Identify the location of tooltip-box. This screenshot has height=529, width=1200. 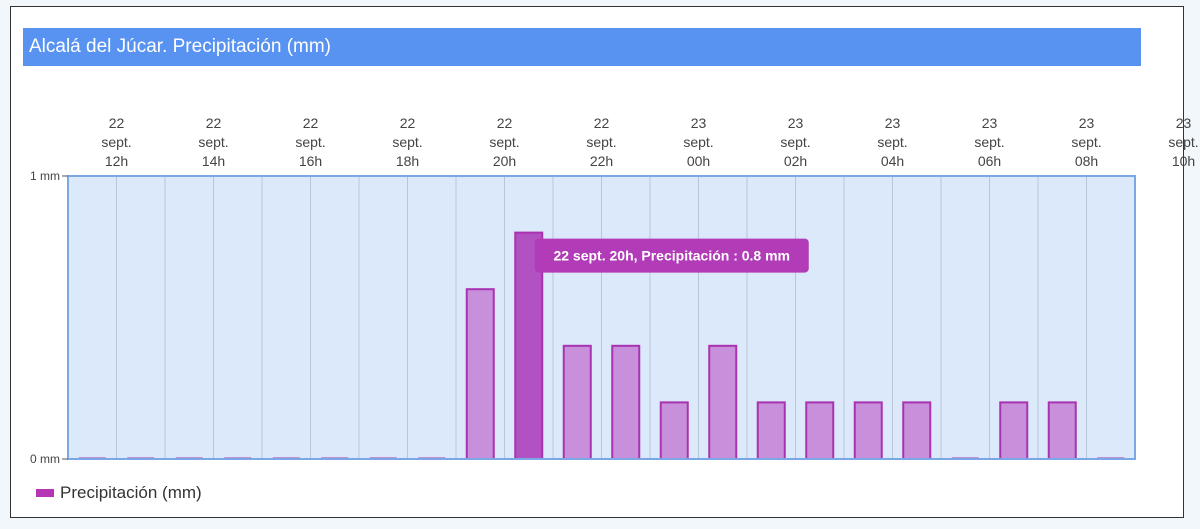
(671, 255).